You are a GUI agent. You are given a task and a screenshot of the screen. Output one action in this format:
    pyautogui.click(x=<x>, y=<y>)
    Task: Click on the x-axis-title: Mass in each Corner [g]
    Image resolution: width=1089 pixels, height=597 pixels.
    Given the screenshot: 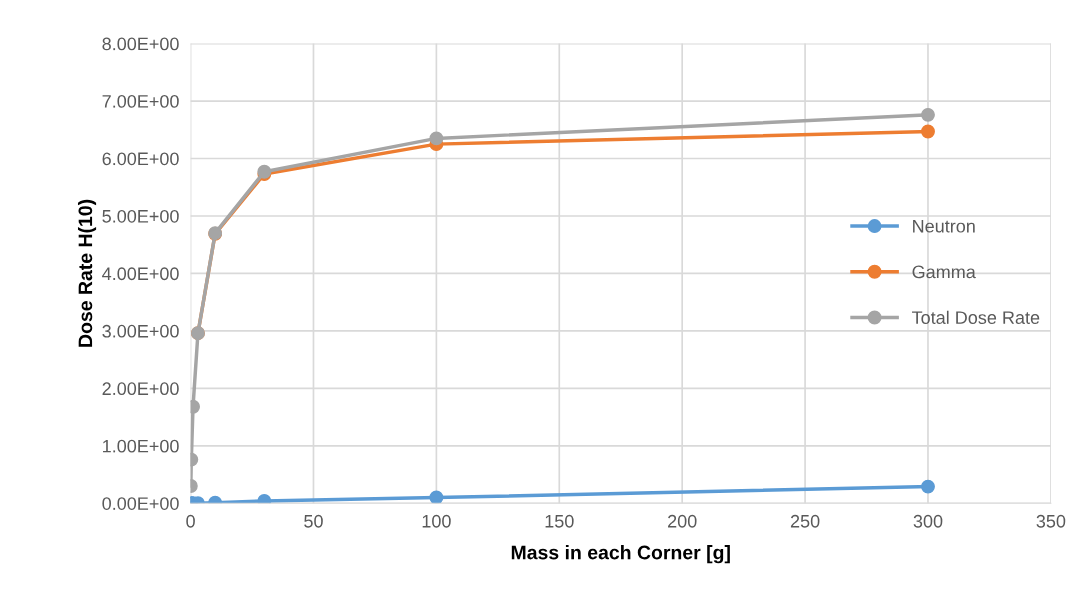 What is the action you would take?
    pyautogui.click(x=620, y=554)
    